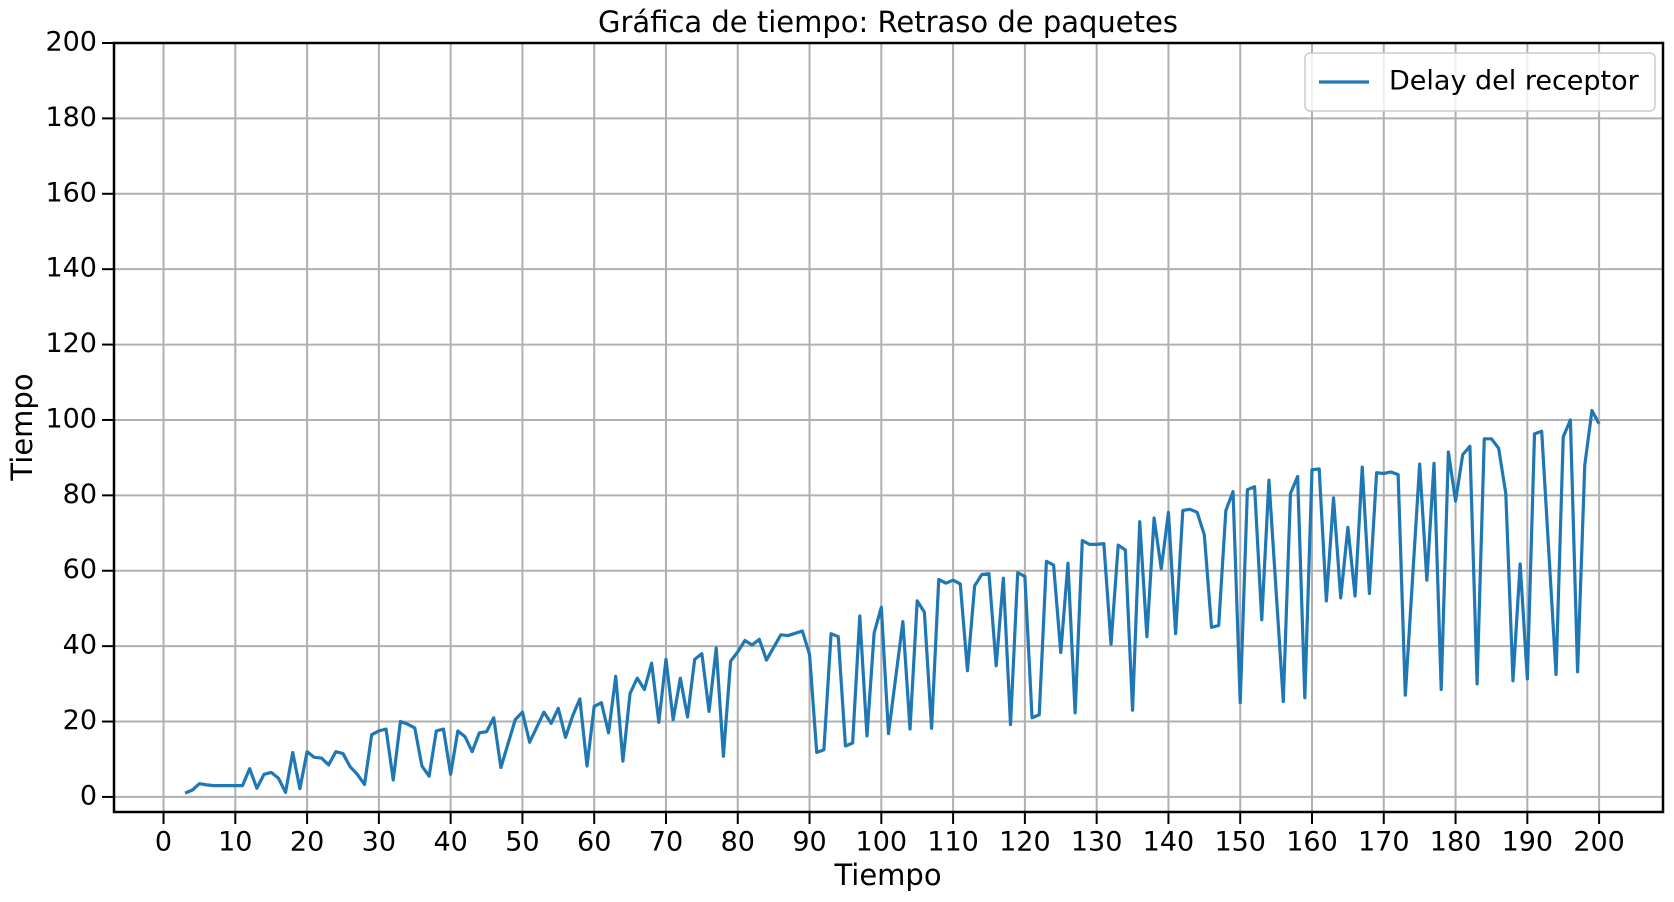 This screenshot has width=1674, height=902. What do you see at coordinates (666, 842) in the screenshot?
I see `x-tick-label: 70` at bounding box center [666, 842].